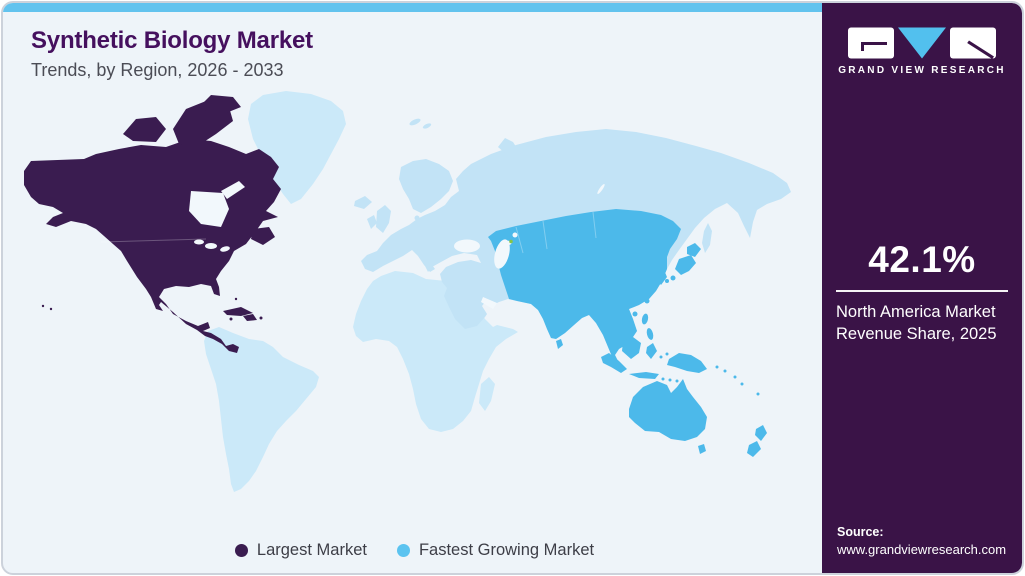 The width and height of the screenshot is (1025, 576). I want to click on japan-honshu, so click(685, 265).